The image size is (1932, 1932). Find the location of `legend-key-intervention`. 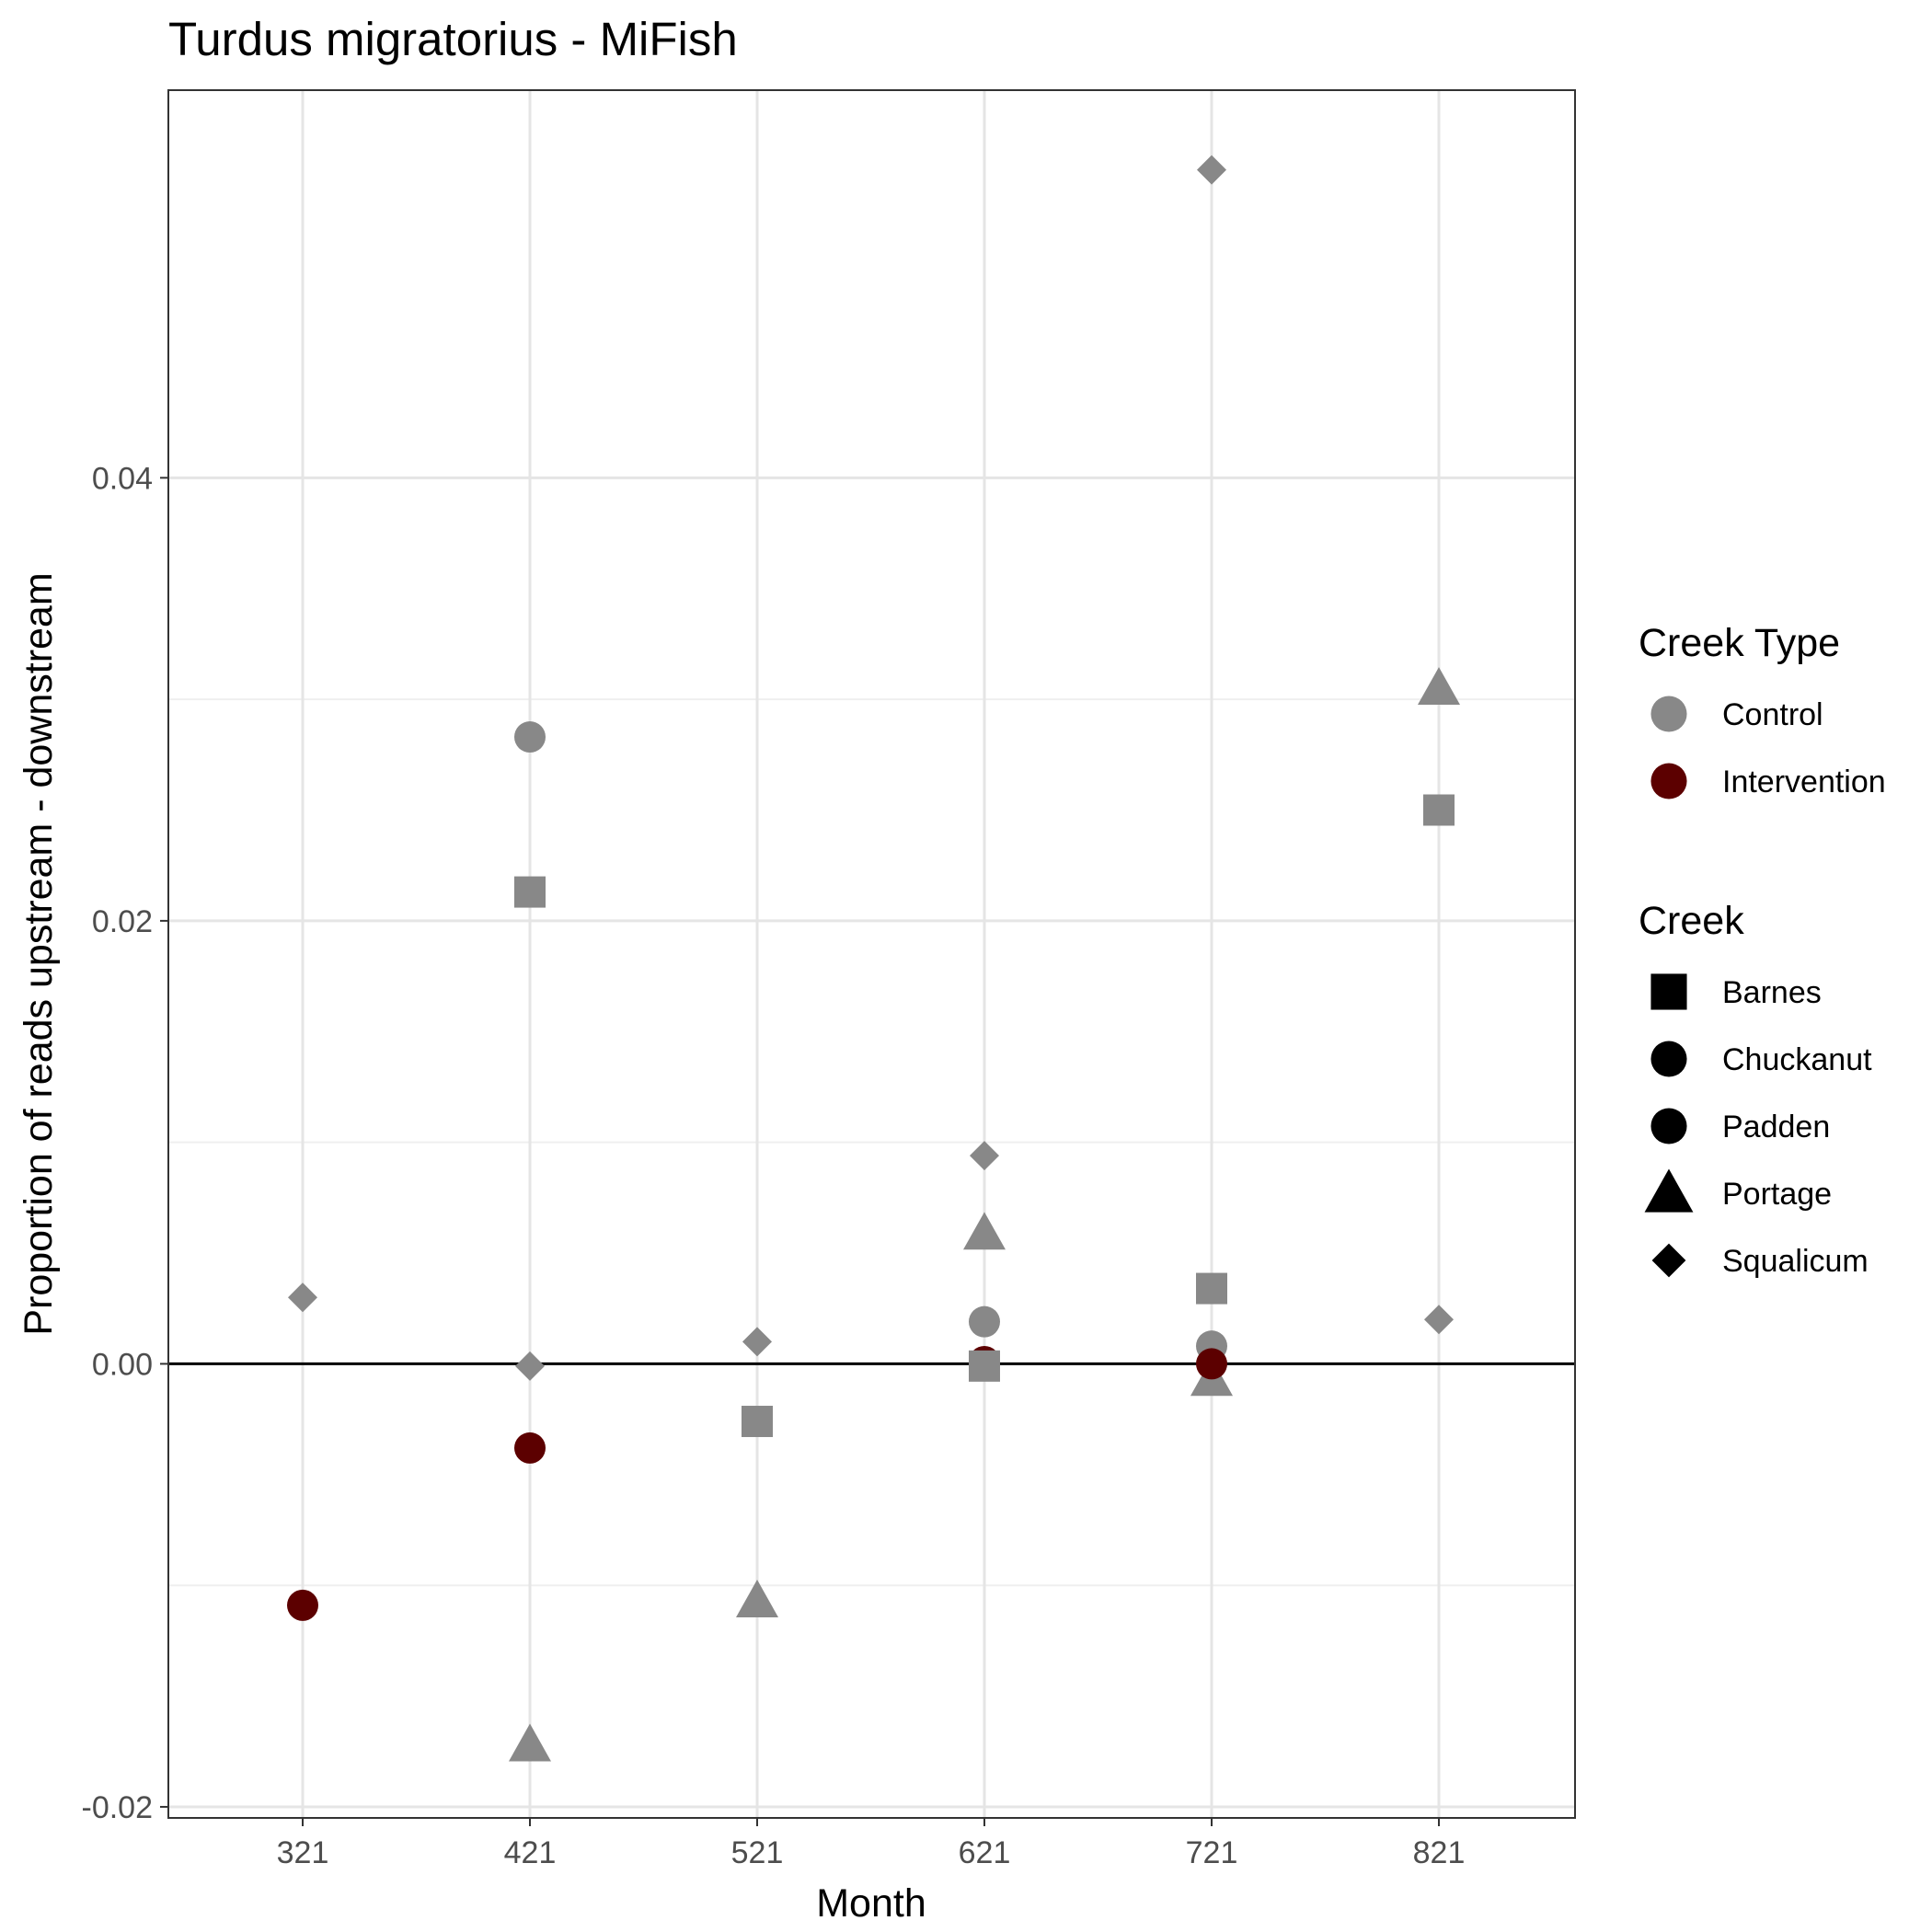

legend-key-intervention is located at coordinates (1668, 781).